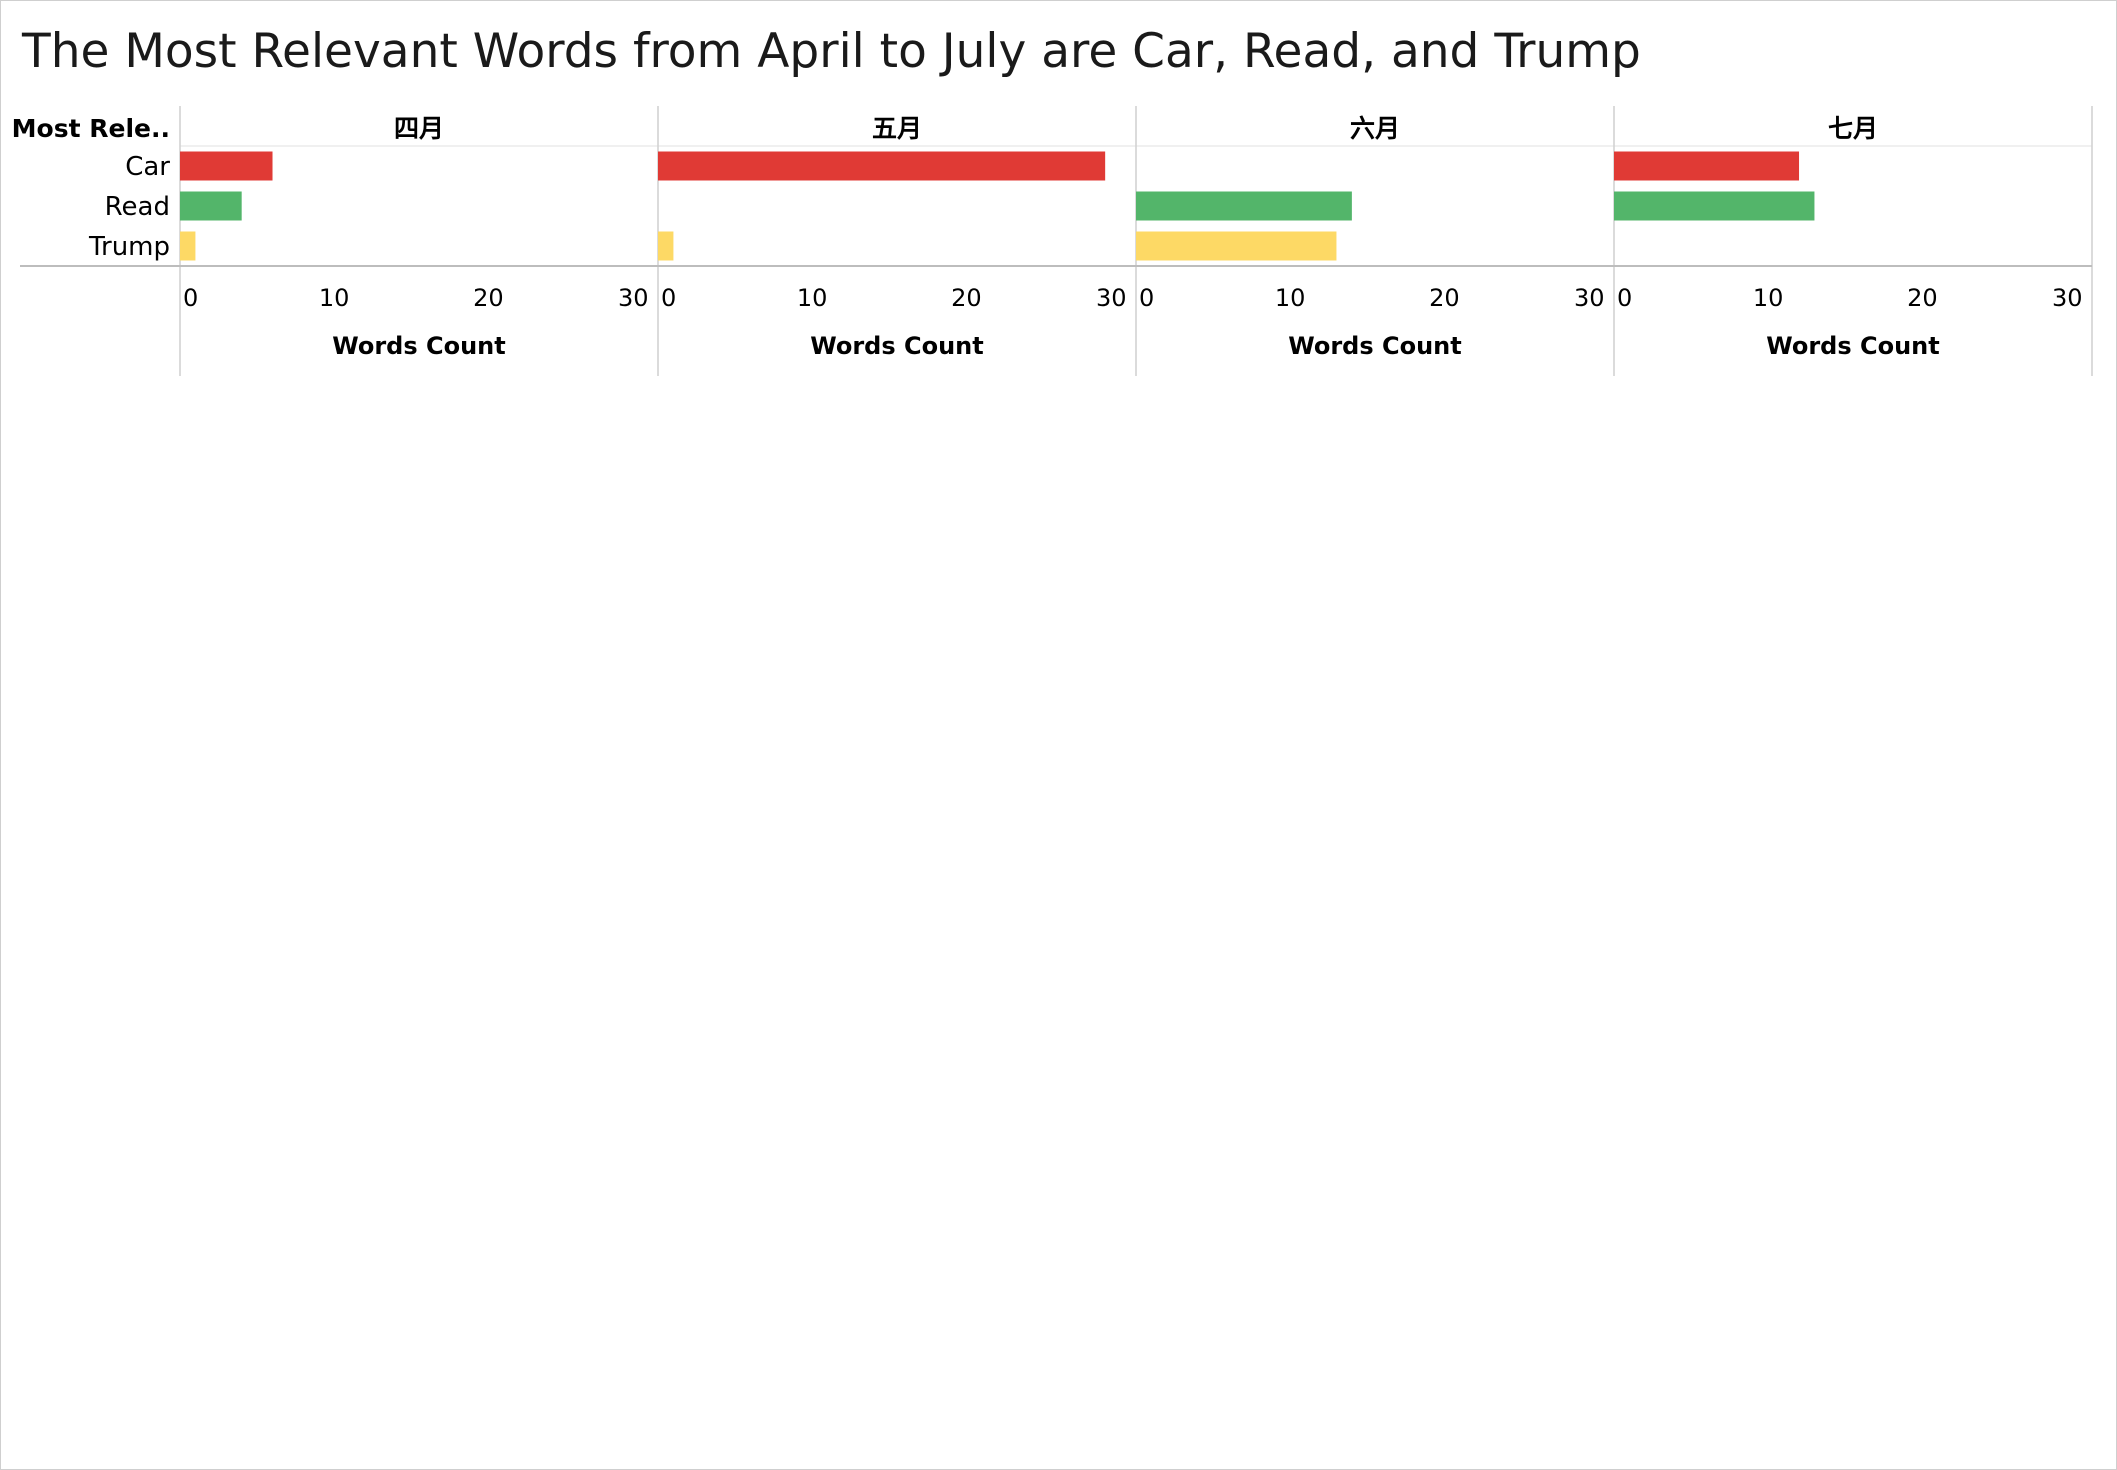 The width and height of the screenshot is (2117, 1470). Describe the element at coordinates (91, 128) in the screenshot. I see `row-header-label: Most Rele..` at that location.